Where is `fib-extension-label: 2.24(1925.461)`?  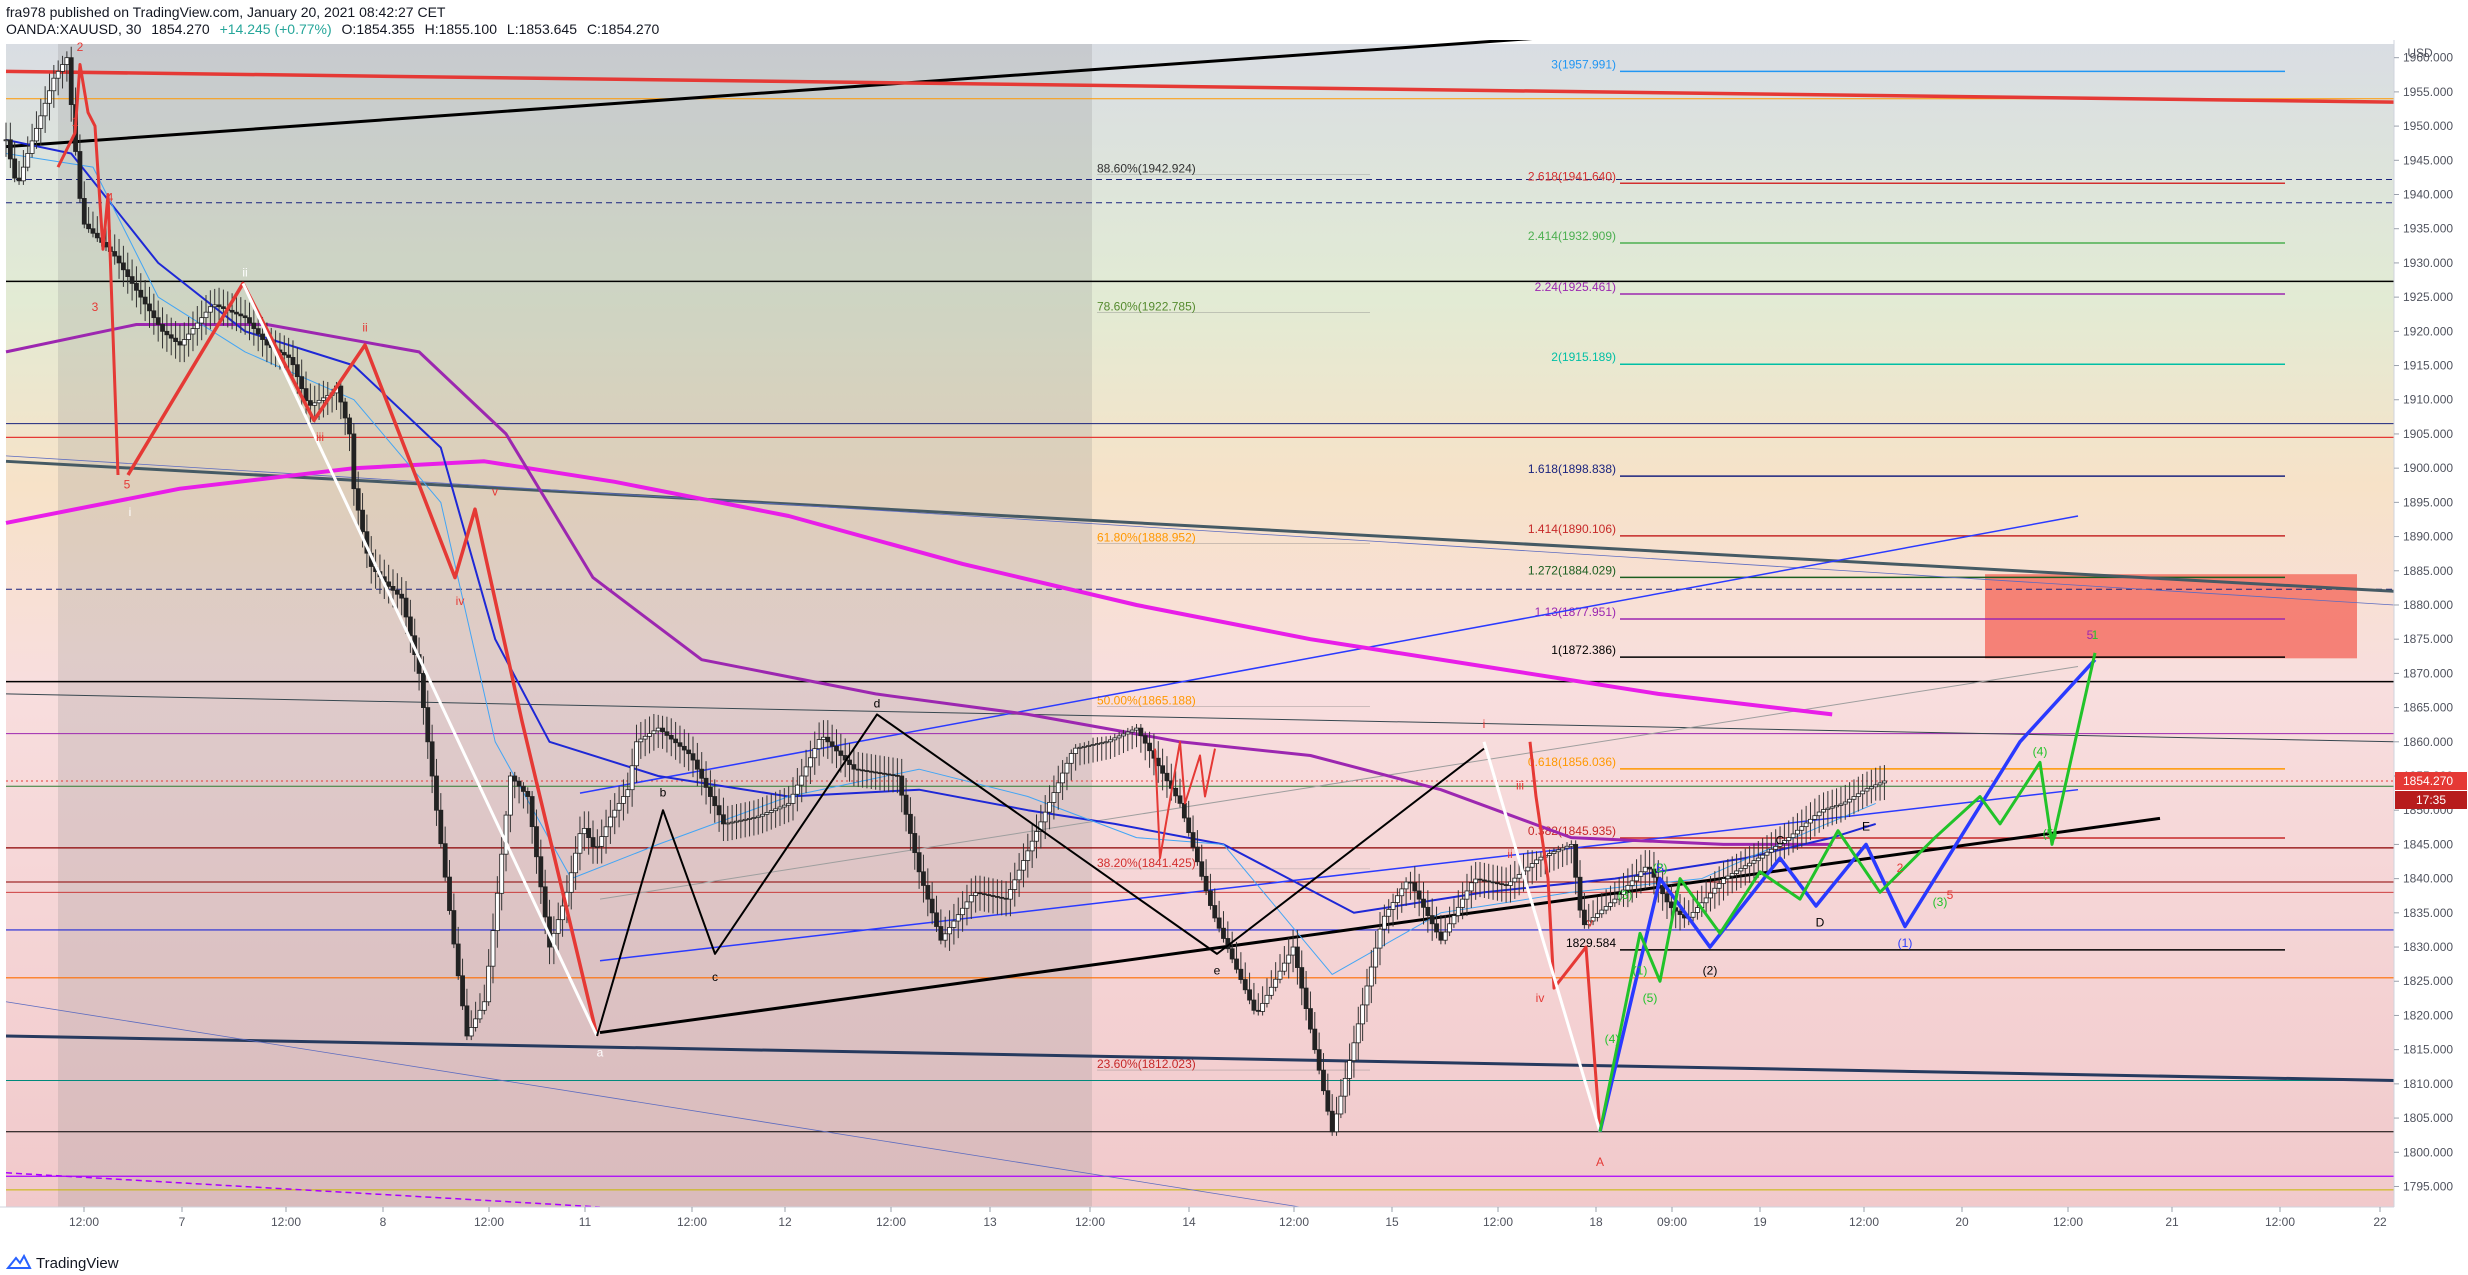 fib-extension-label: 2.24(1925.461) is located at coordinates (1575, 287).